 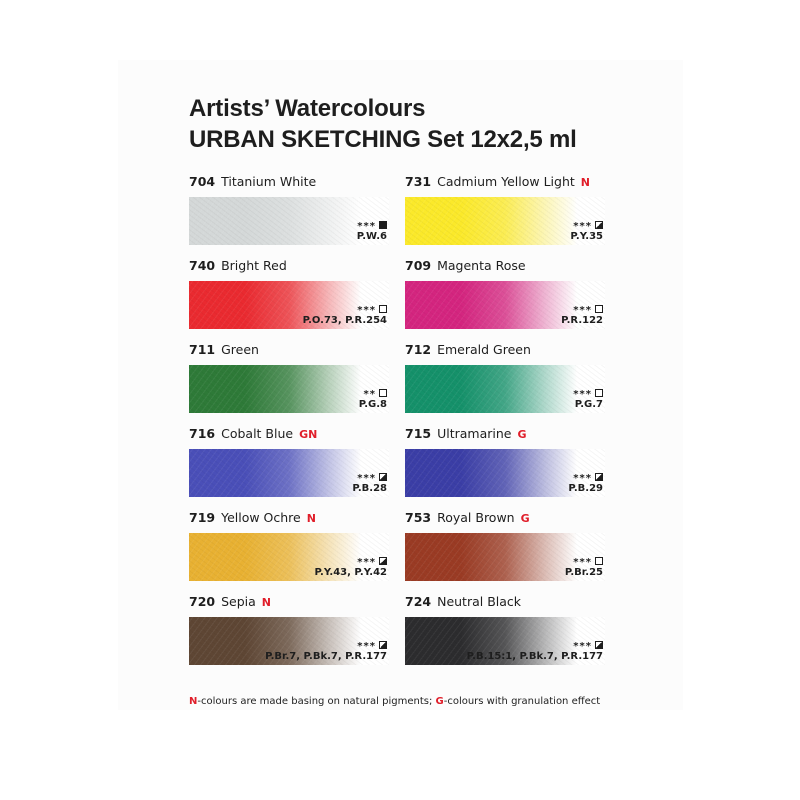 I want to click on colour-name: Yellow Ochre, so click(x=261, y=517).